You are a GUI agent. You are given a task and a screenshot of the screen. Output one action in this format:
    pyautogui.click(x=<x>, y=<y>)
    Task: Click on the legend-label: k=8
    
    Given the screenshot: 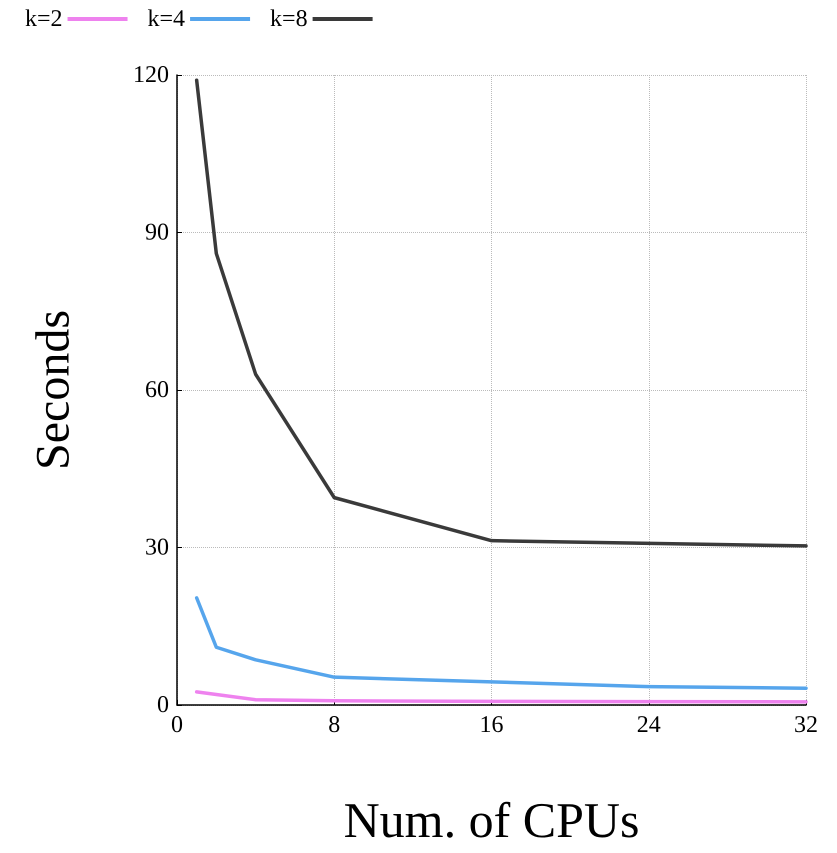 What is the action you would take?
    pyautogui.click(x=289, y=19)
    